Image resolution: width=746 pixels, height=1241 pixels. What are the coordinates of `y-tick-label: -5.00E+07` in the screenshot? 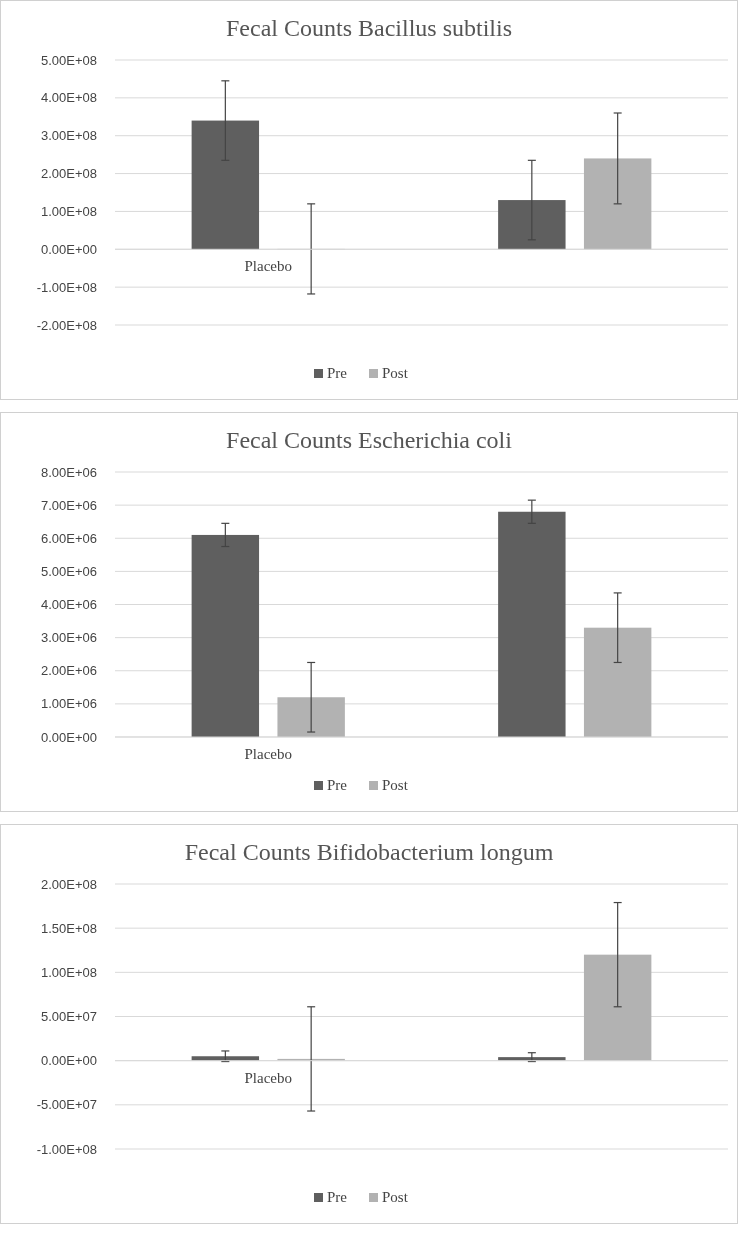 It's located at (66, 1105).